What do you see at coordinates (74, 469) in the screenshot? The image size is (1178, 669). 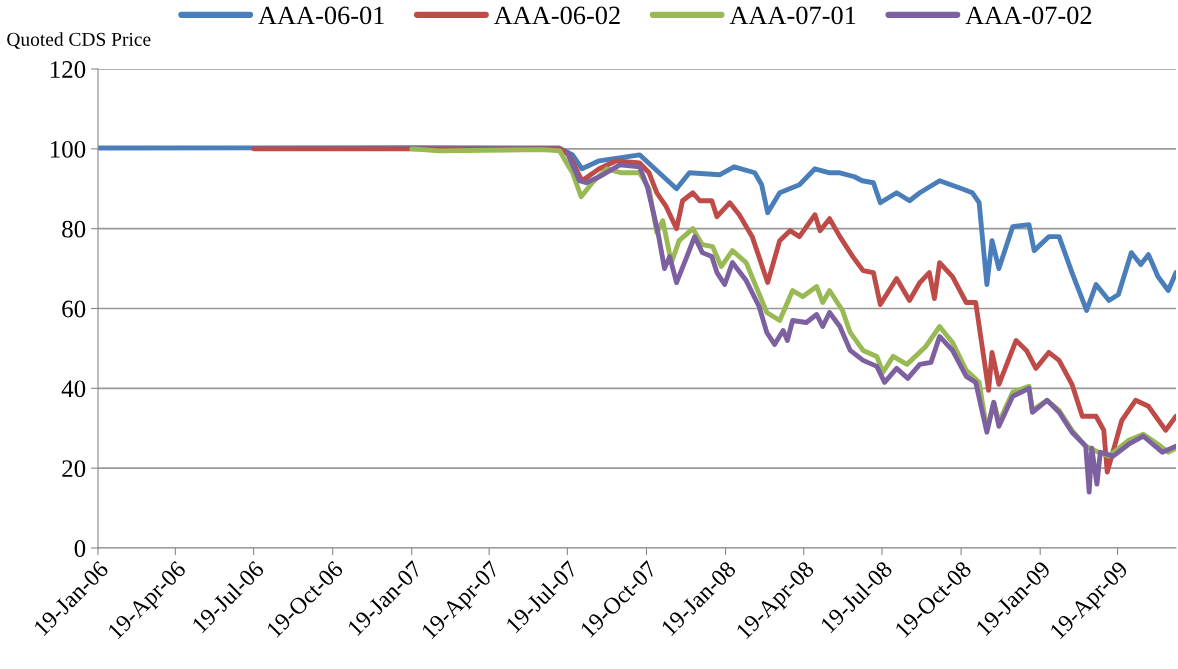 I see `y-tick-label: 20` at bounding box center [74, 469].